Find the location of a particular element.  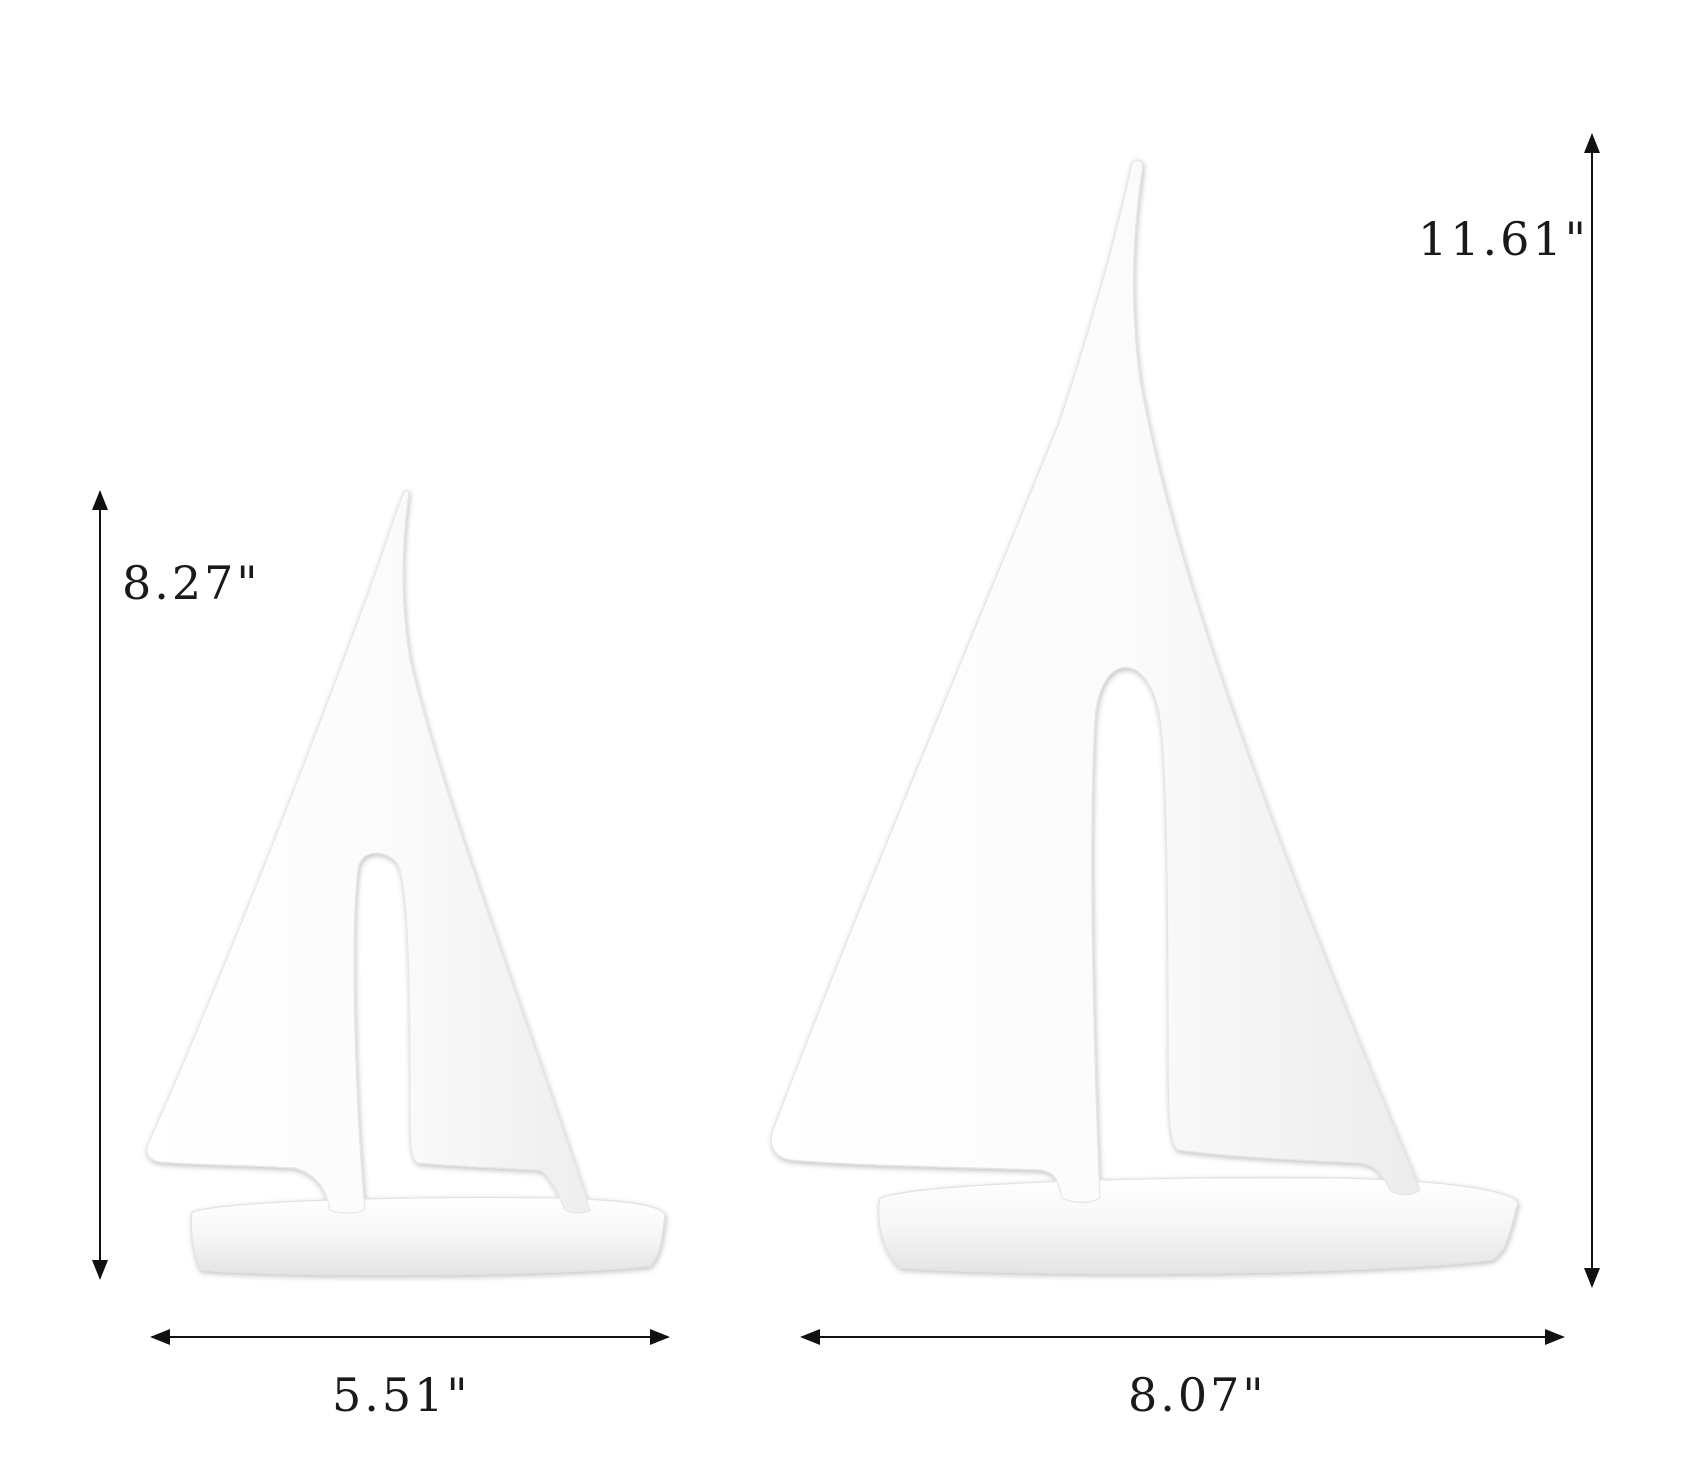

large-boat-hull is located at coordinates (1198, 1226).